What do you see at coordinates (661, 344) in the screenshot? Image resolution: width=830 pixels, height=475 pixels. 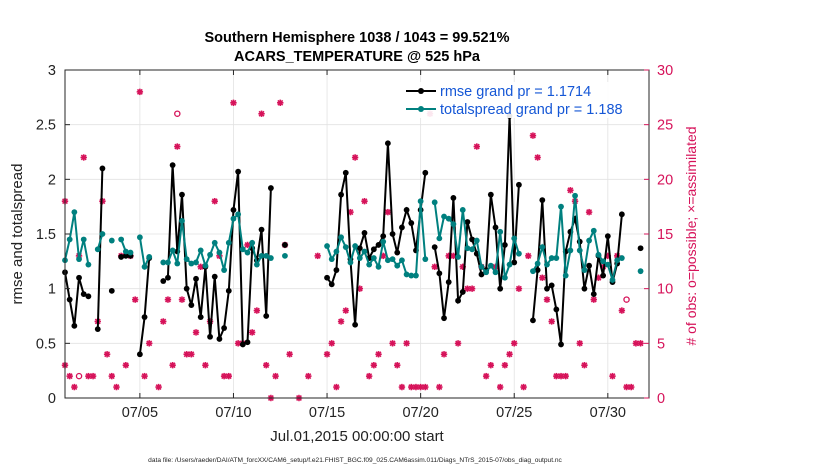 I see `y-right-tick-label: 5` at bounding box center [661, 344].